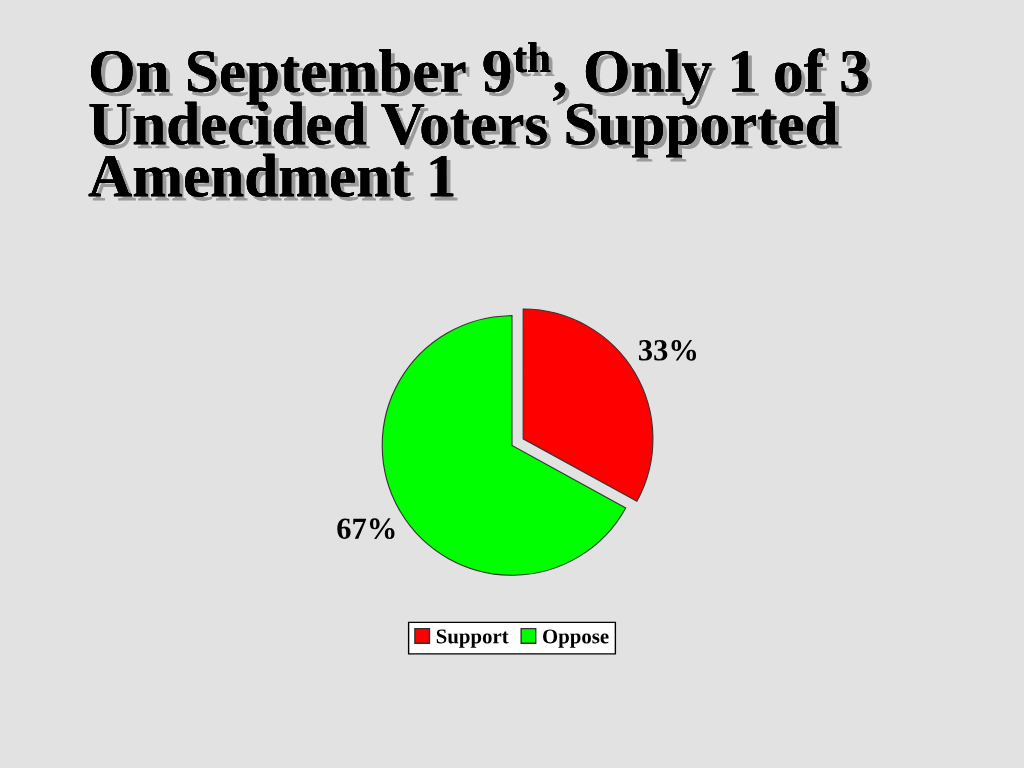 The height and width of the screenshot is (768, 1024). Describe the element at coordinates (576, 638) in the screenshot. I see `legend-label: Oppose` at that location.